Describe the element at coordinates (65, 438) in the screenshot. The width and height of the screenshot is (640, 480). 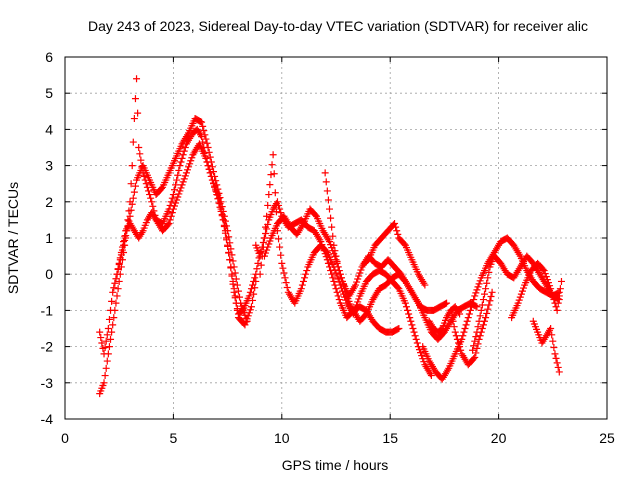
I see `x-tick-label: 0` at that location.